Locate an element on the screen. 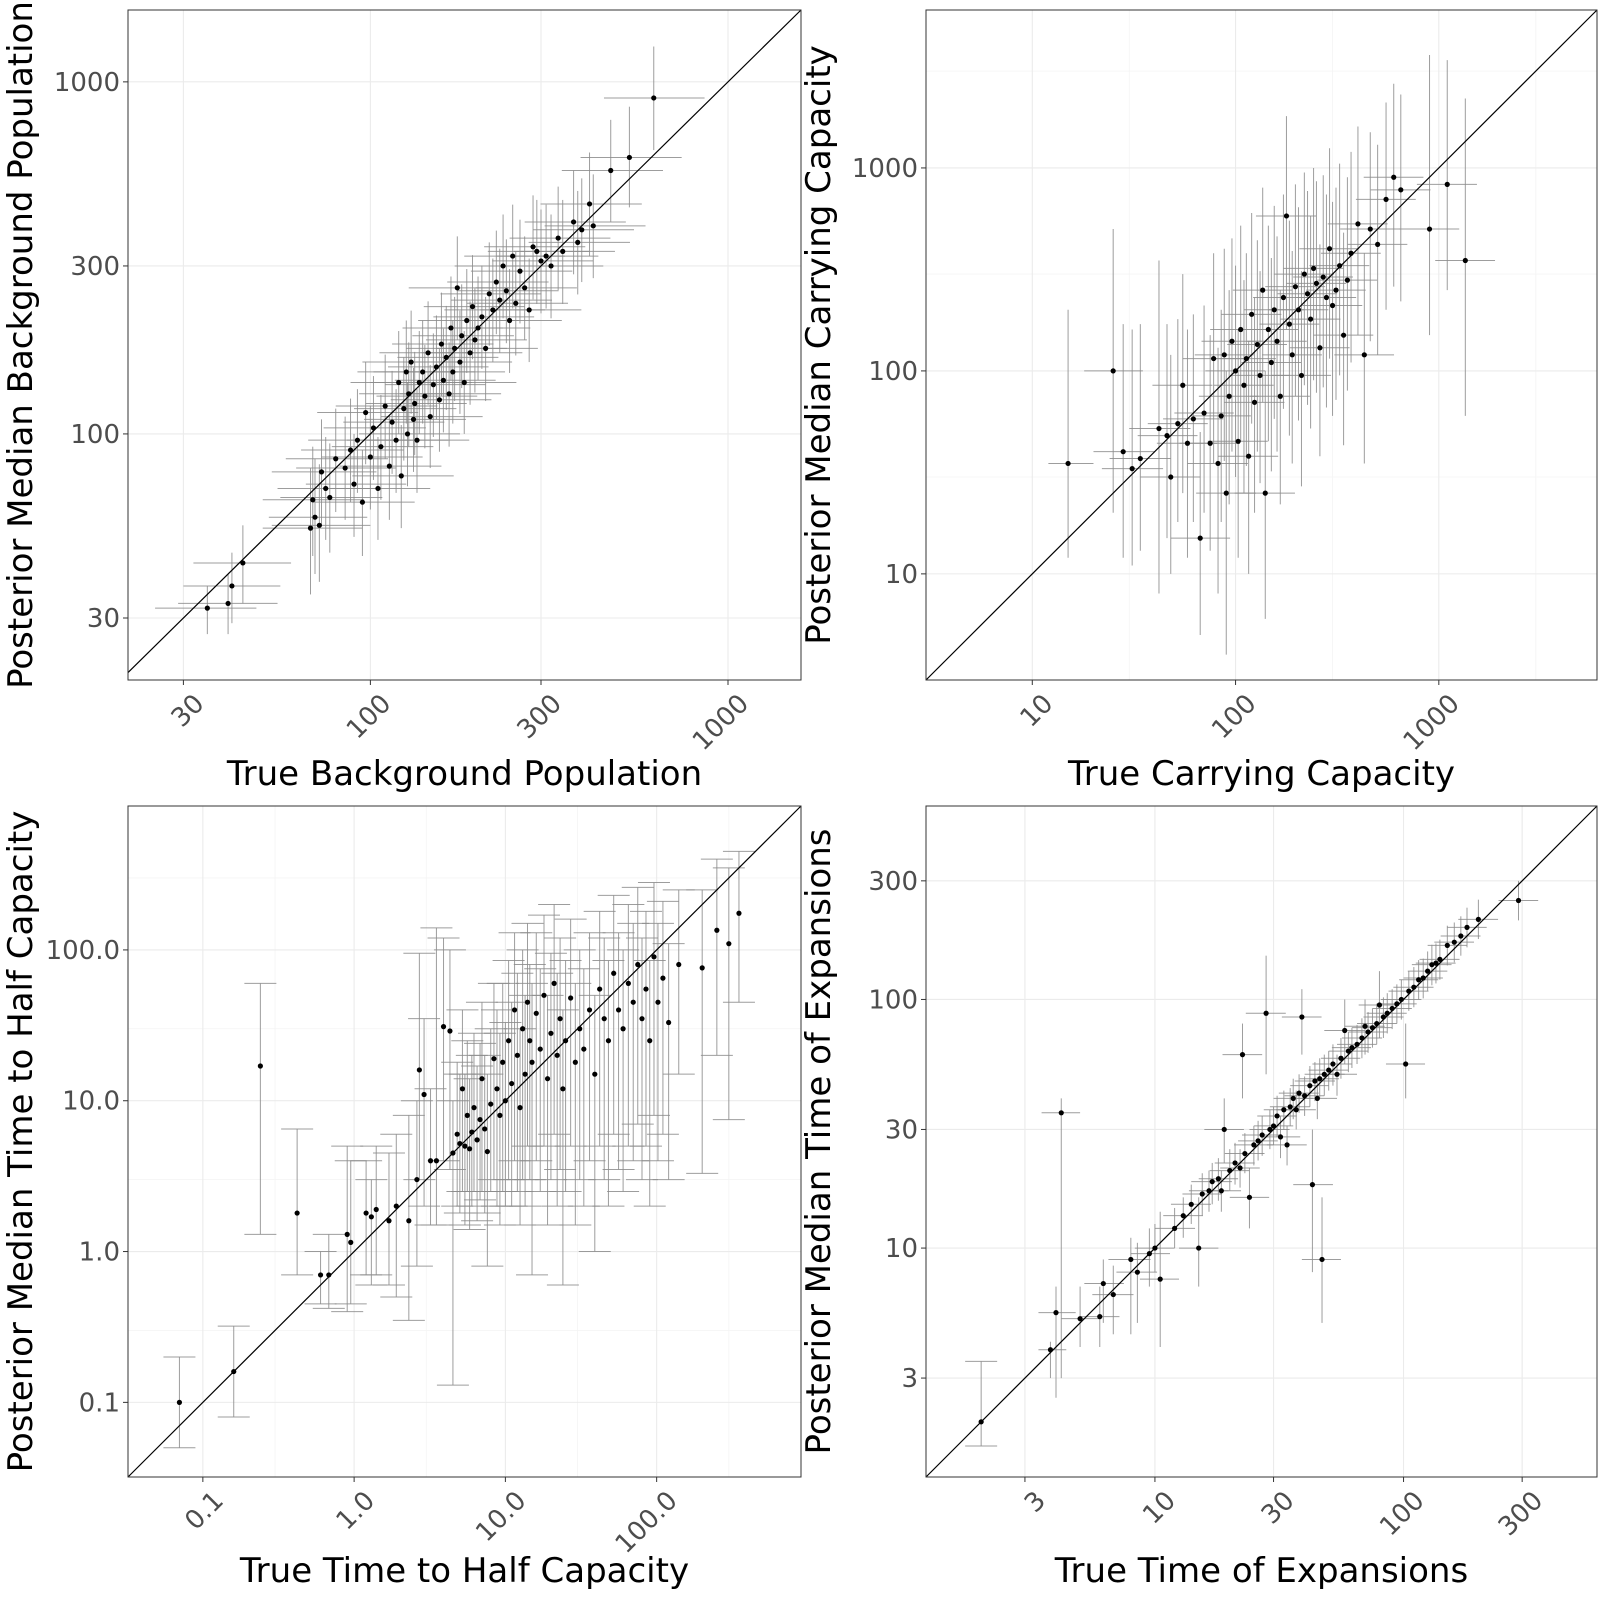  x-tick-label: 10.0 is located at coordinates (501, 1517).